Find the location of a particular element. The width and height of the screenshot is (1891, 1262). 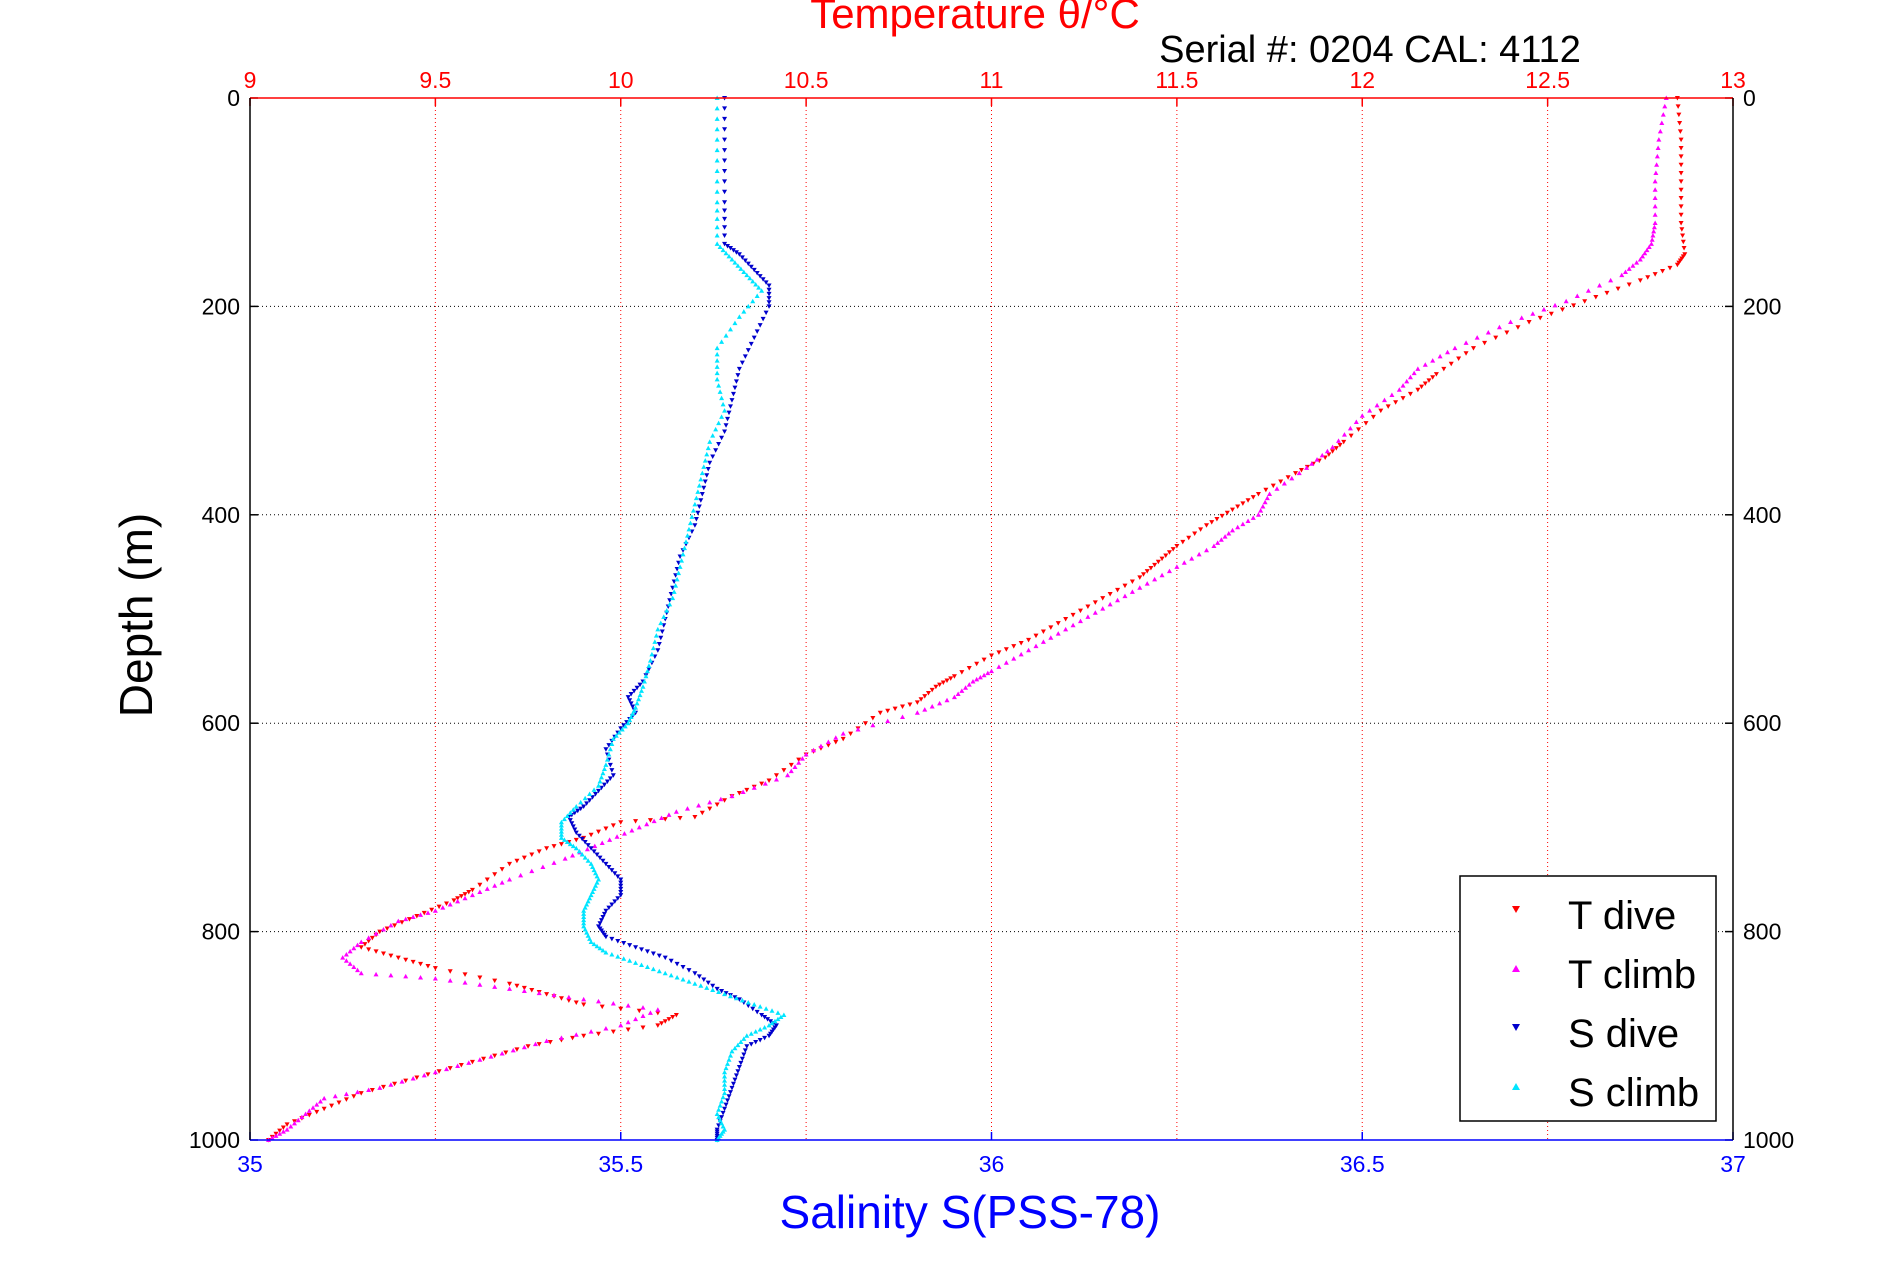

legend-label-s-dive: S dive is located at coordinates (1623, 1034).